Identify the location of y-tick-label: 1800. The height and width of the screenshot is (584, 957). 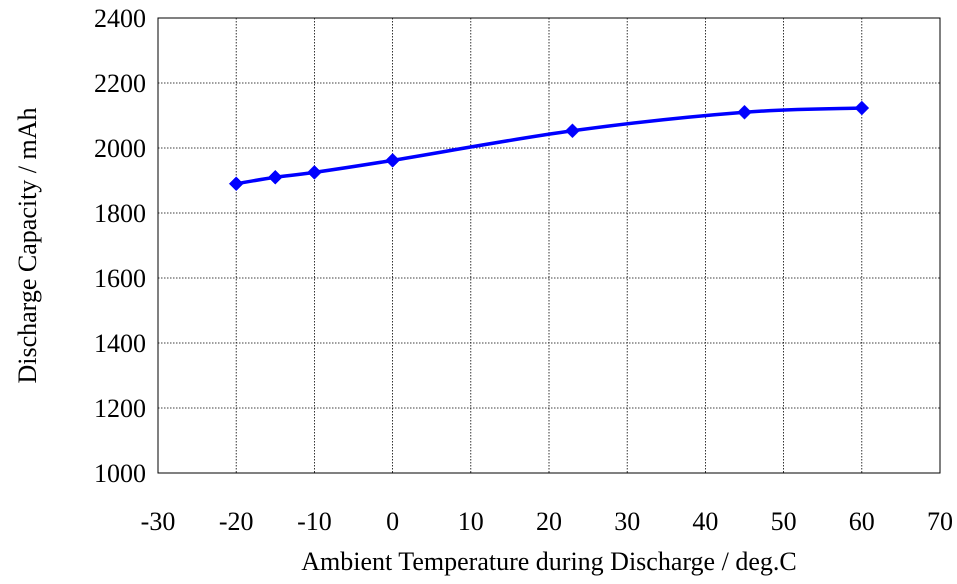
(120, 213).